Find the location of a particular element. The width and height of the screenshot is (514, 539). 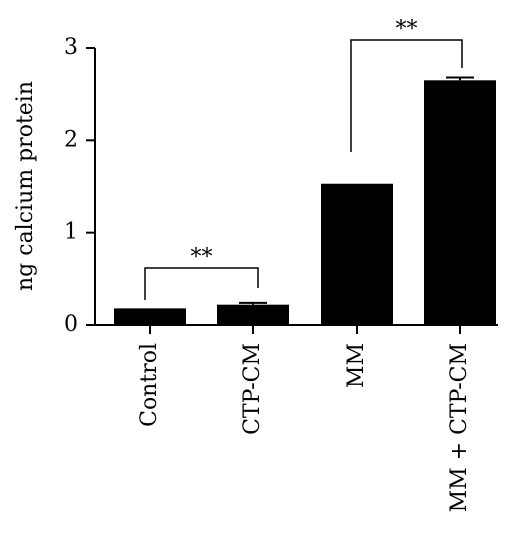

x-category-label: MM is located at coordinates (356, 365).